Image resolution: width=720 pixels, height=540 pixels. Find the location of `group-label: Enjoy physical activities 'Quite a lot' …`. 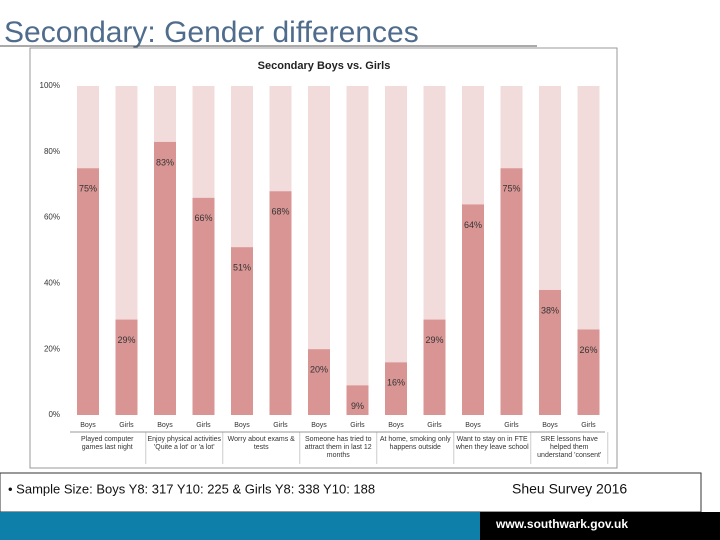

group-label: Enjoy physical activities 'Quite a lot' … is located at coordinates (184, 443).